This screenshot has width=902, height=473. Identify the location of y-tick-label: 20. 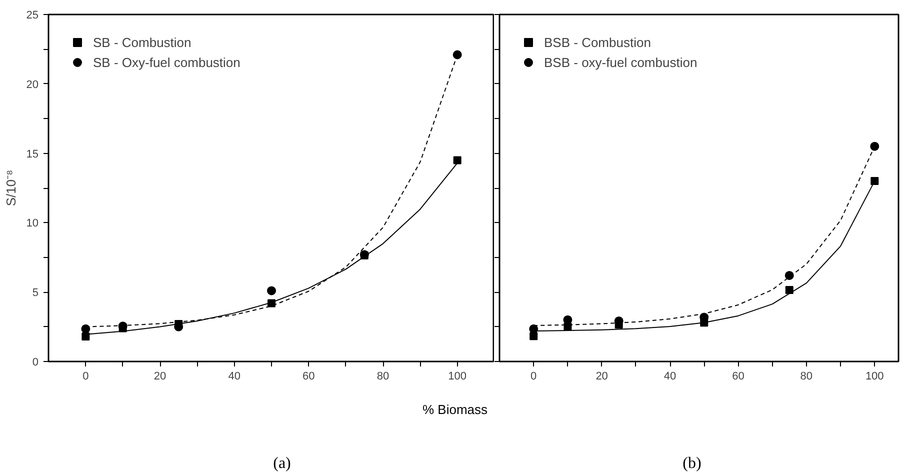
(32, 84).